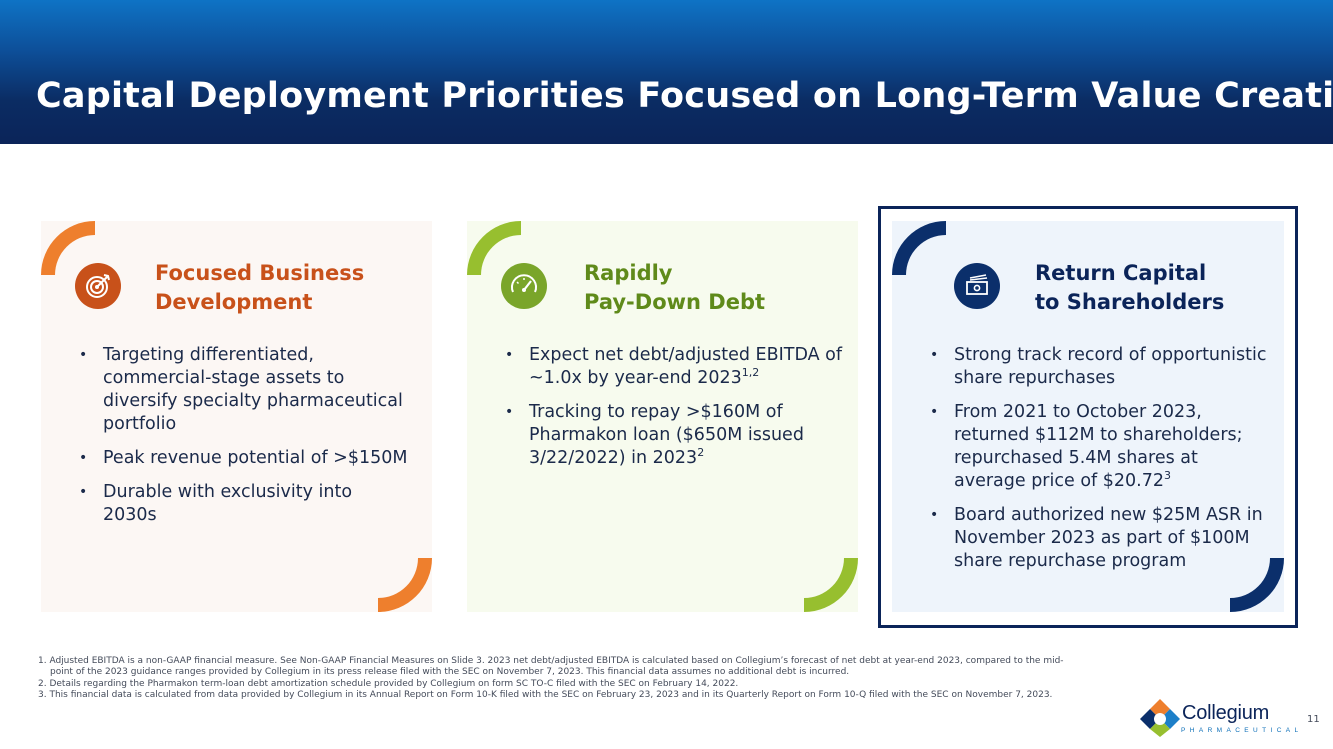  What do you see at coordinates (675, 287) in the screenshot?
I see `card-title: Rapidly Pay-Down Debt` at bounding box center [675, 287].